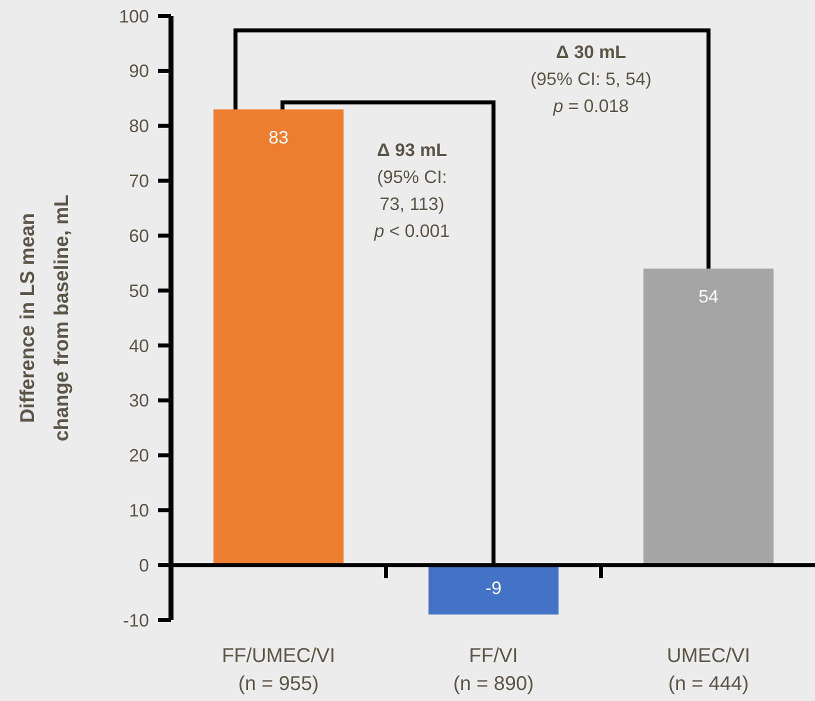 Image resolution: width=815 pixels, height=701 pixels. I want to click on data-label: -9, so click(493, 588).